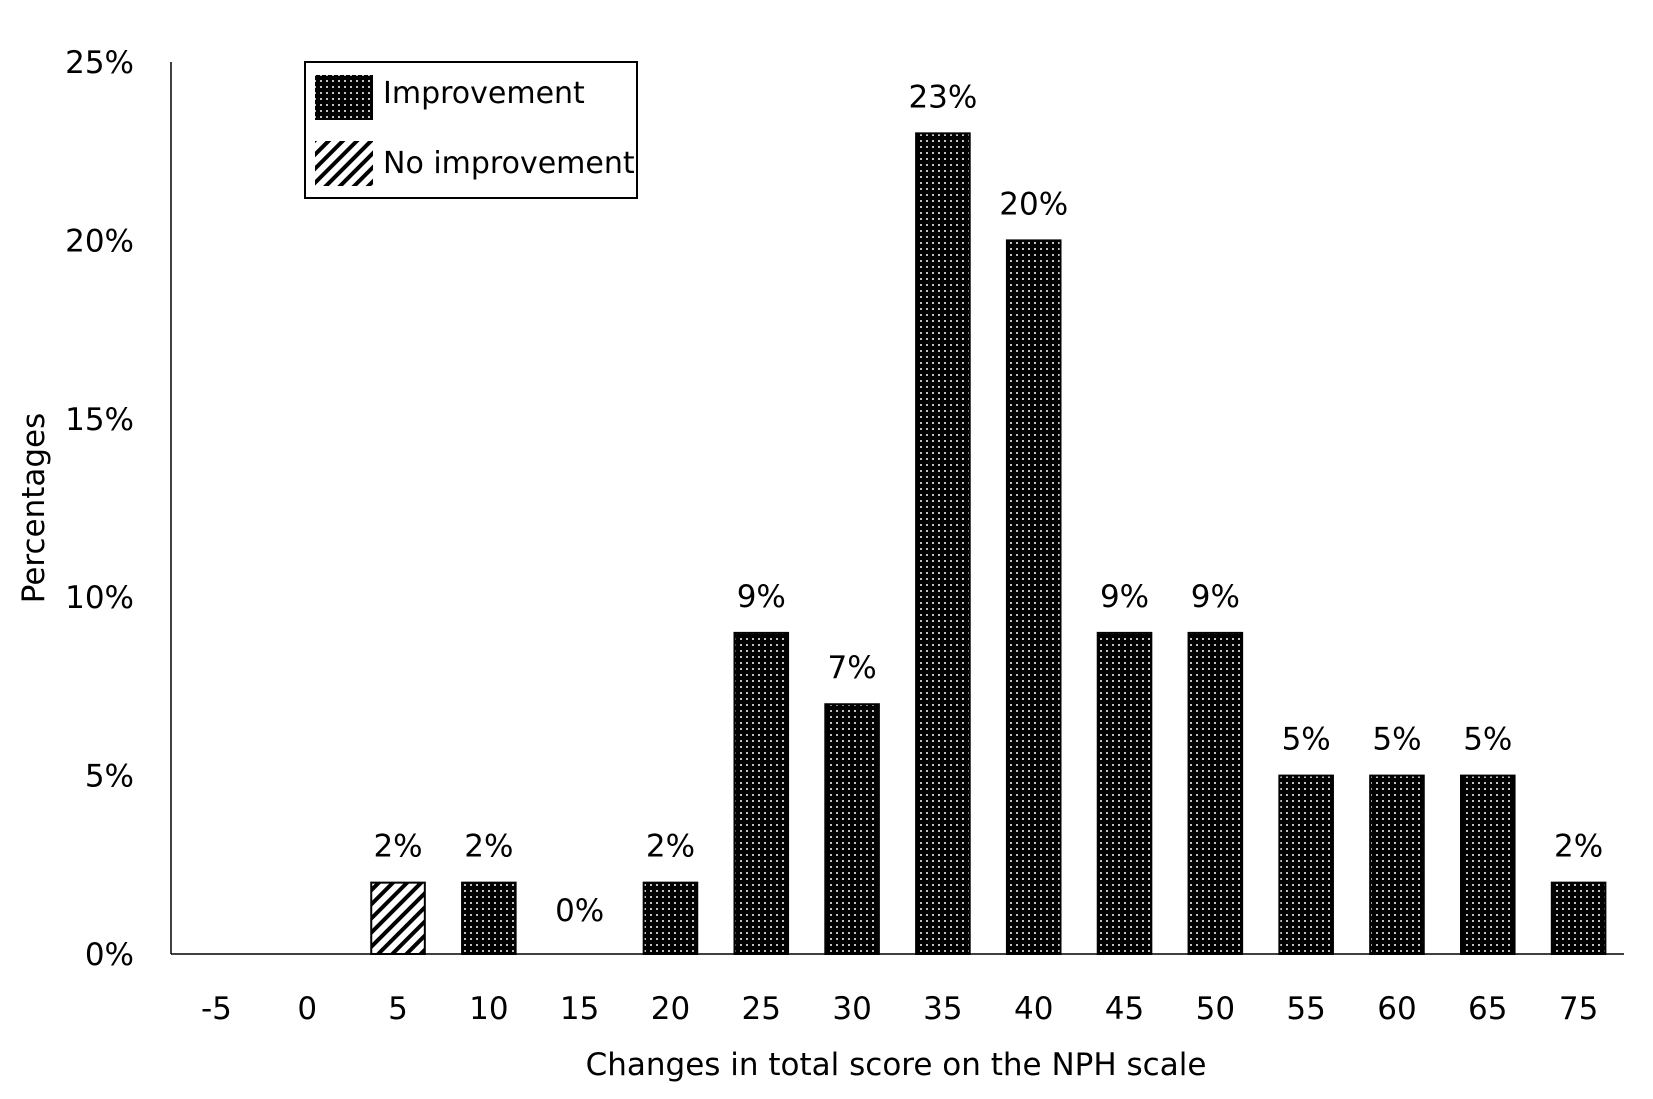  Describe the element at coordinates (99, 241) in the screenshot. I see `y-tick-label: 20%` at that location.